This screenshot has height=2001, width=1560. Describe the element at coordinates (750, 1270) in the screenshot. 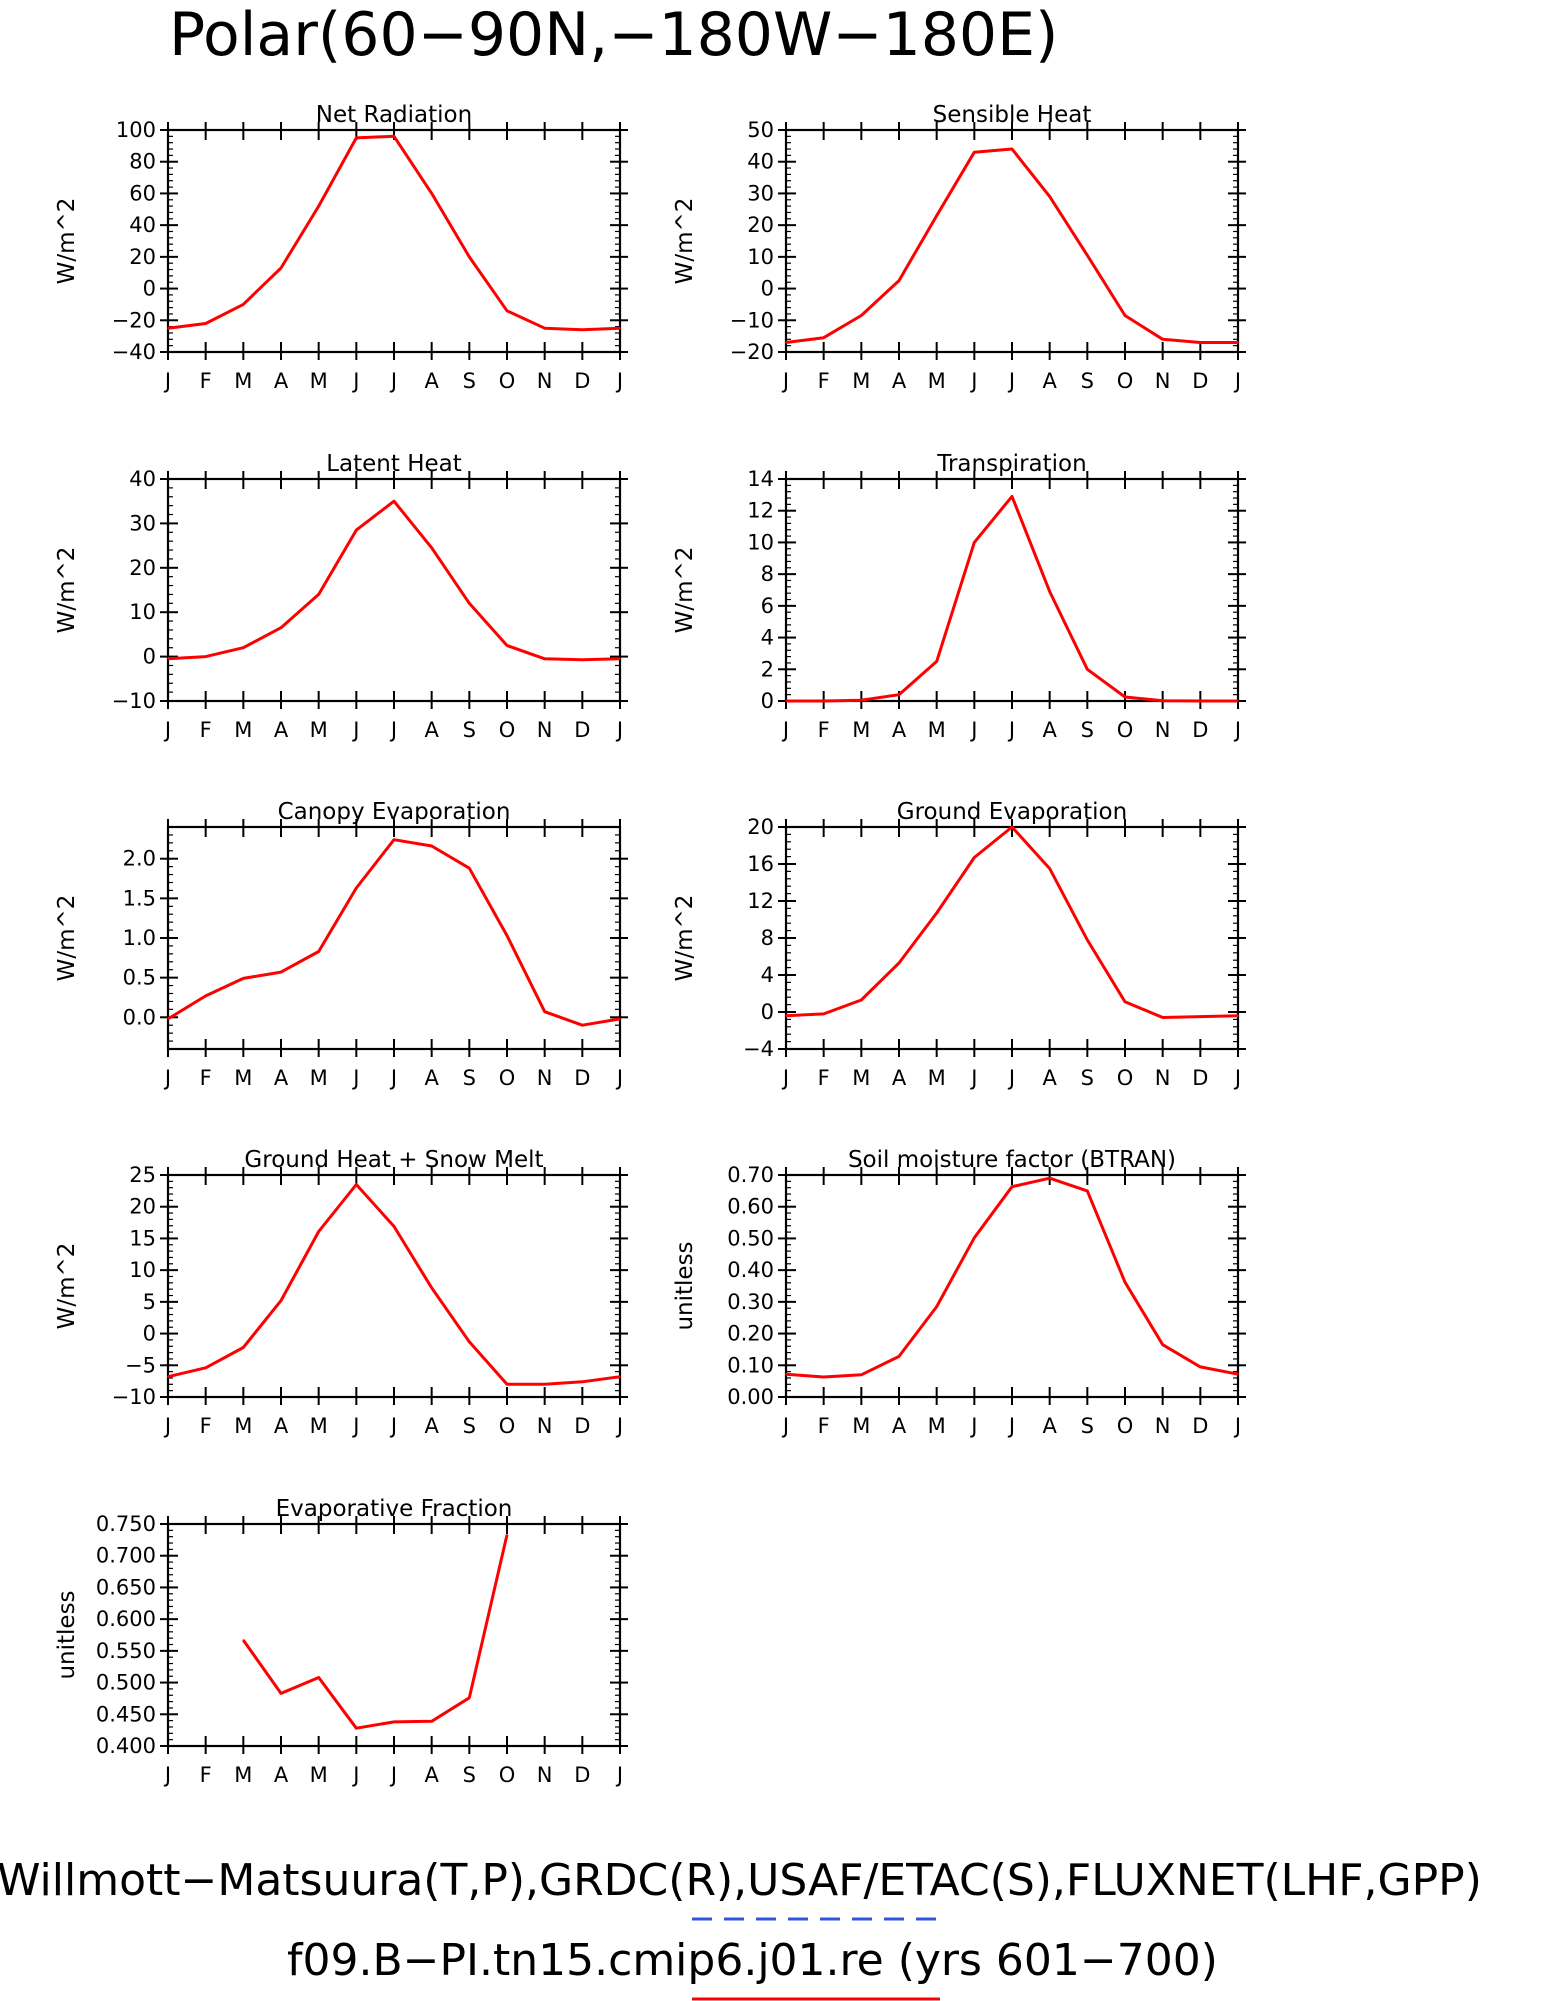

I see `y-tick-label: 0.40` at that location.